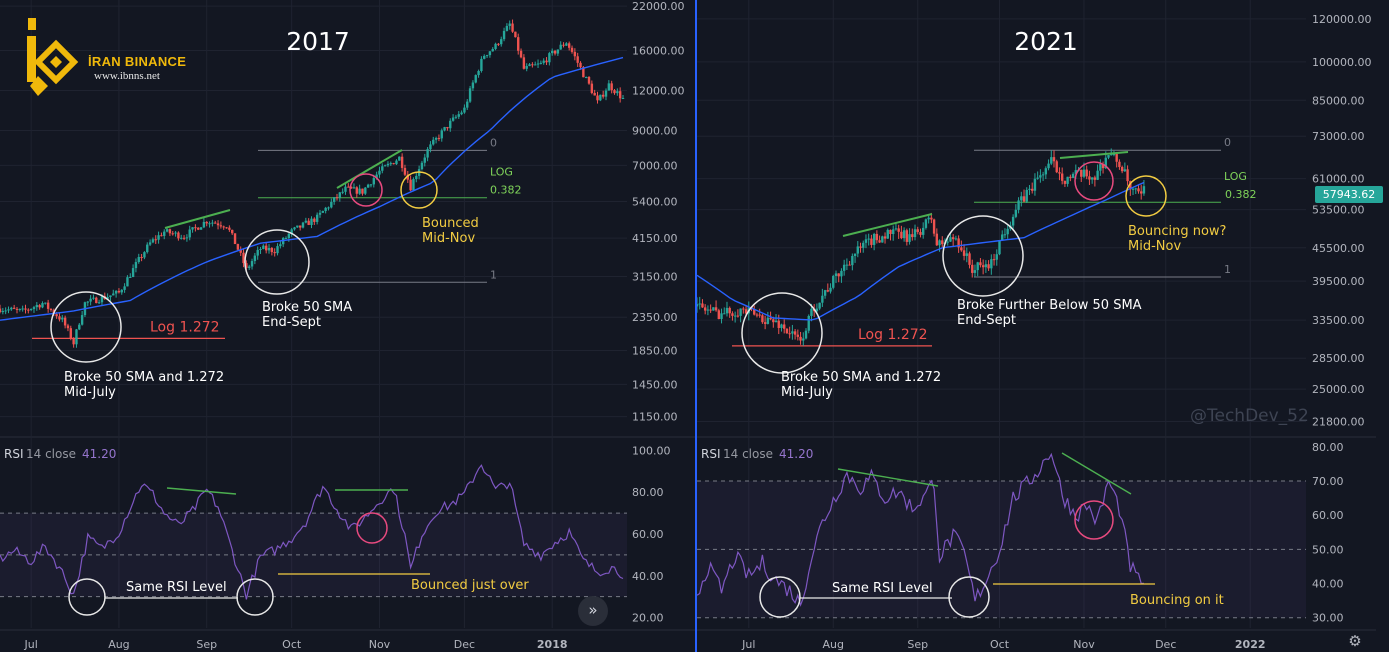  Describe the element at coordinates (1355, 641) in the screenshot. I see `settings-button: ⚙` at that location.